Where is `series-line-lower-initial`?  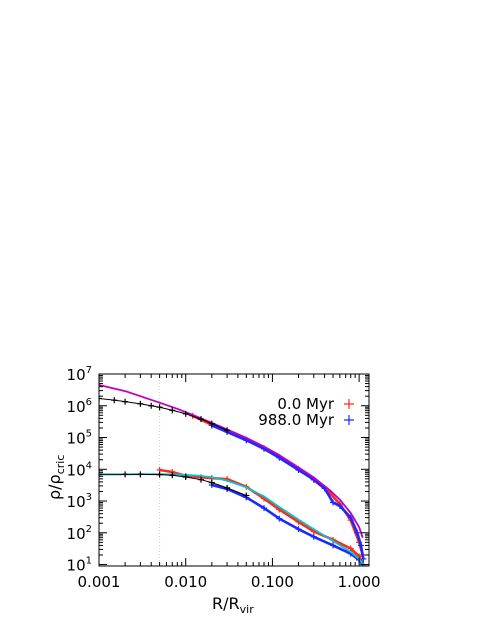
series-line-lower-initial is located at coordinates (262, 517).